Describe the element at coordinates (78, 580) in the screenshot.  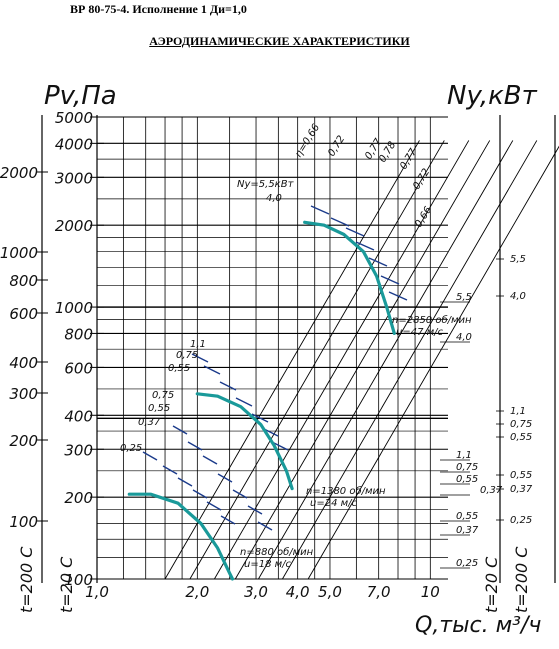
I see `y20-tick-label: 100` at that location.